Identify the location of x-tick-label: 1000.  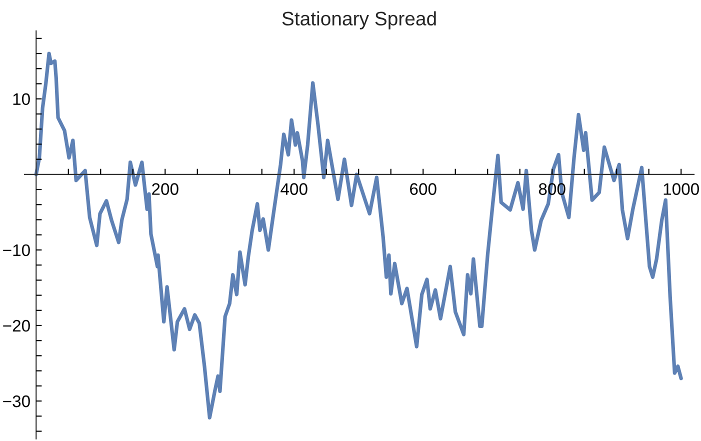
(681, 189).